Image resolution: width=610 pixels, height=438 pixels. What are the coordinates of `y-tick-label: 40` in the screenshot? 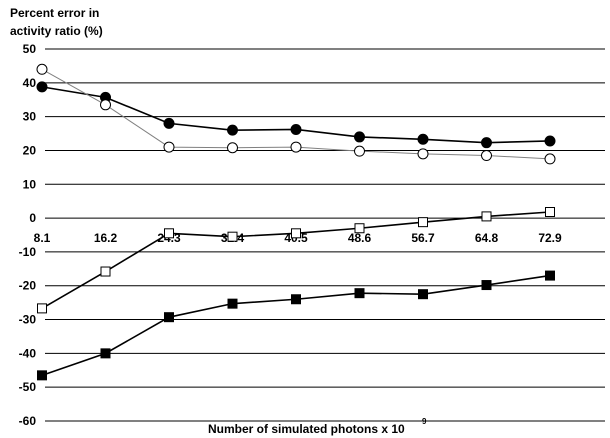 It's located at (30, 83).